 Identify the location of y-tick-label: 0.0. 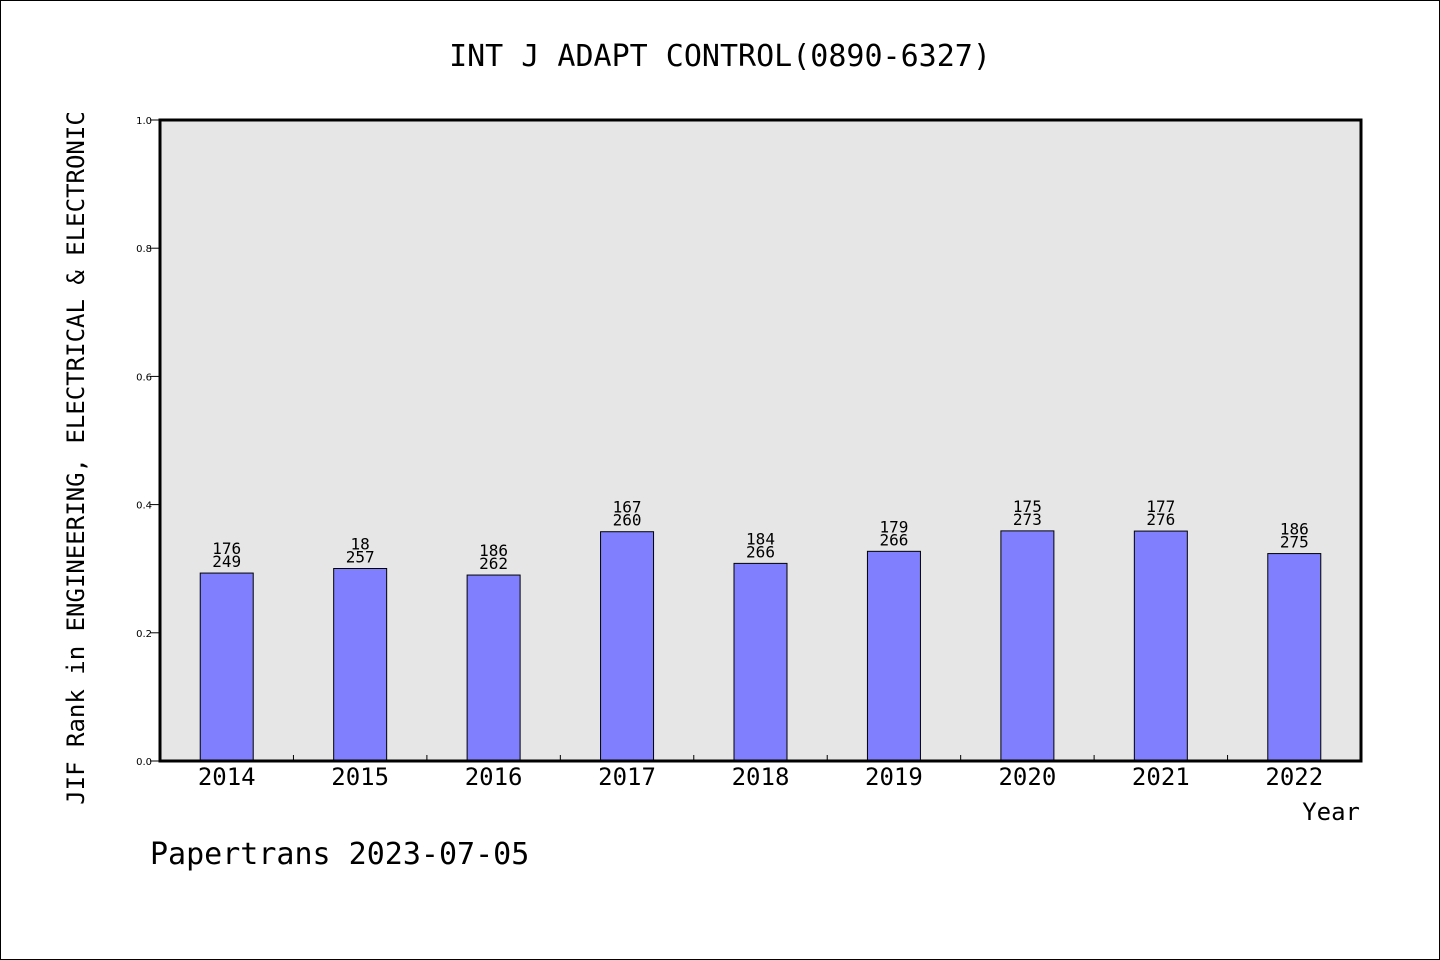
(144, 762).